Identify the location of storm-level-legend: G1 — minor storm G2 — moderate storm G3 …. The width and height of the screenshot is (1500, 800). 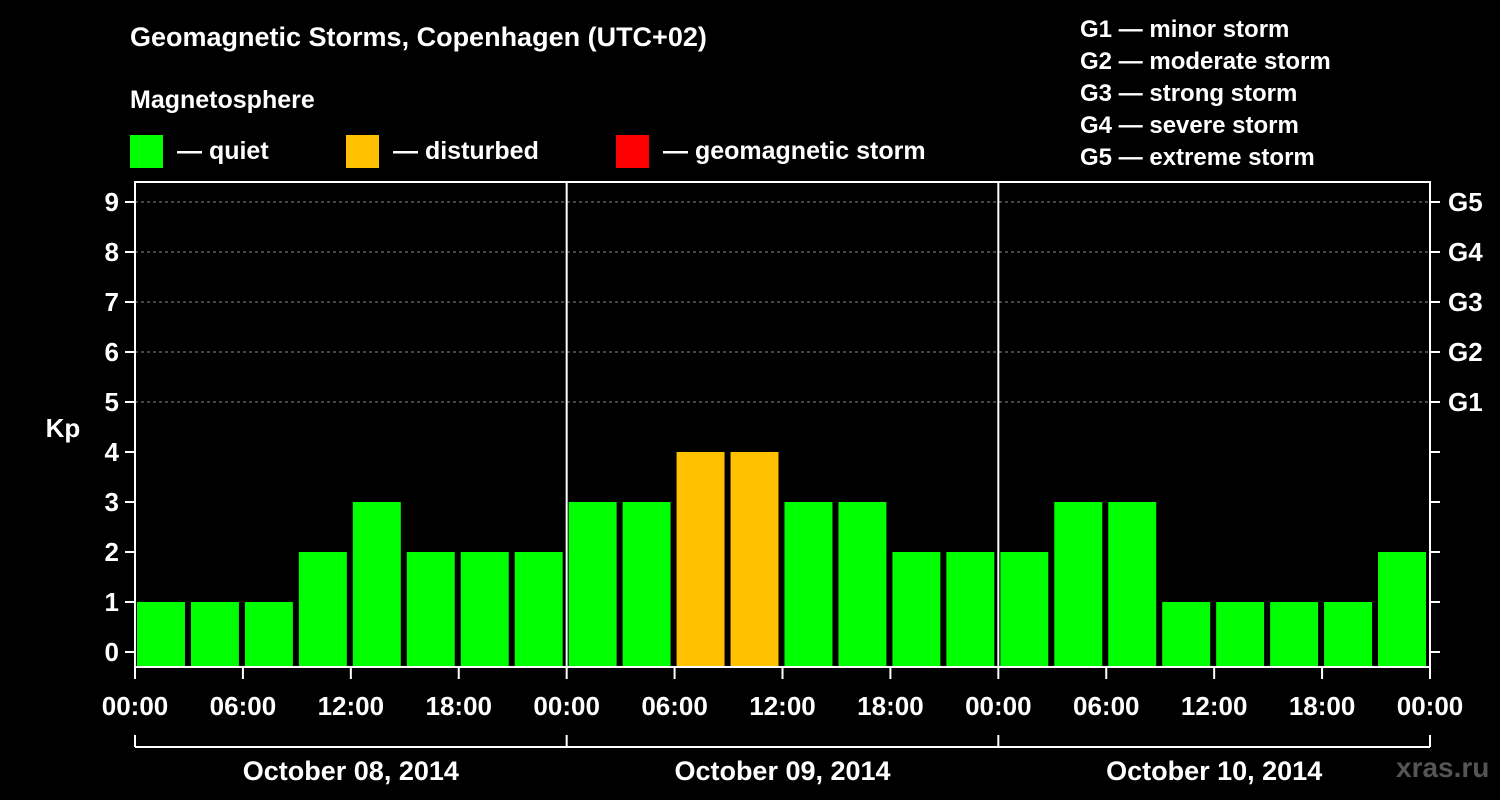
(1205, 94).